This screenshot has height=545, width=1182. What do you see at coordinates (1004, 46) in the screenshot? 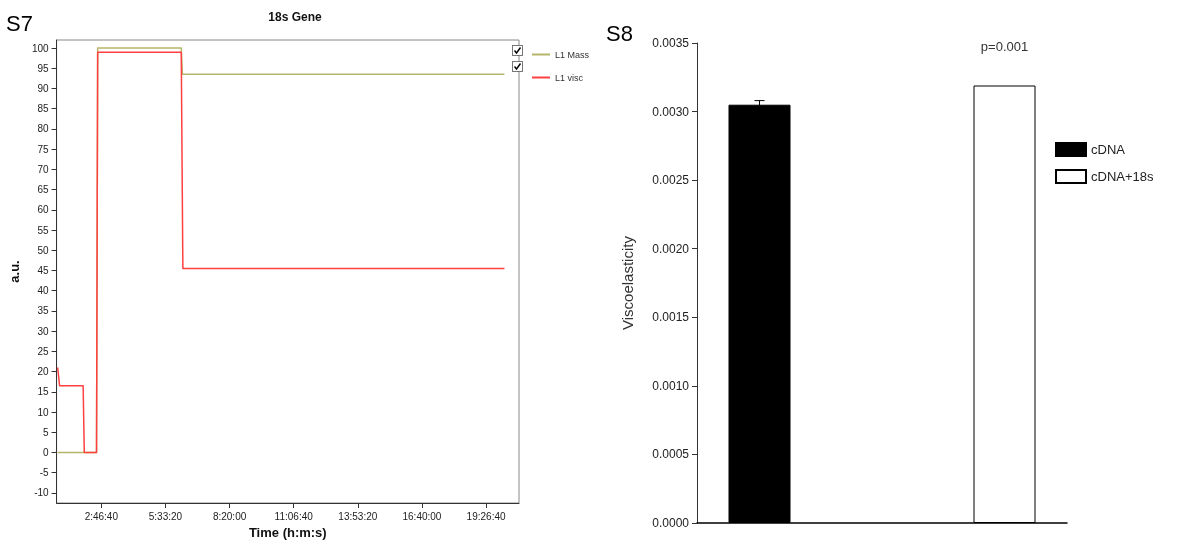
I see `annotation: p=0.001` at bounding box center [1004, 46].